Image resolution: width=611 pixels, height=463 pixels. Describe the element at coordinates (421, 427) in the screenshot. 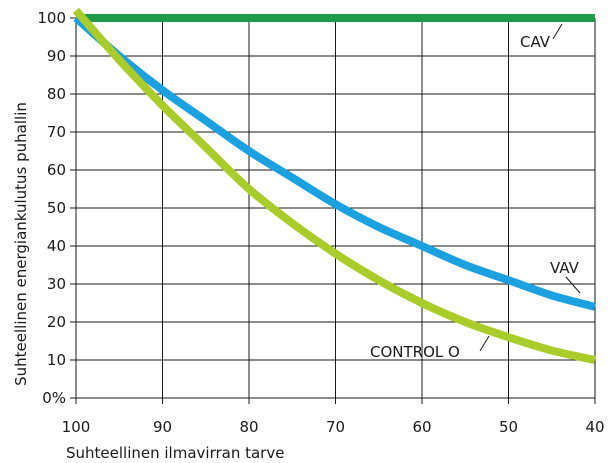

I see `x-tick-label: 60` at that location.